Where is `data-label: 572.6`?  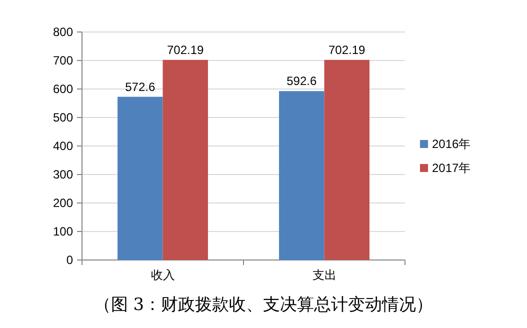 data-label: 572.6 is located at coordinates (140, 87).